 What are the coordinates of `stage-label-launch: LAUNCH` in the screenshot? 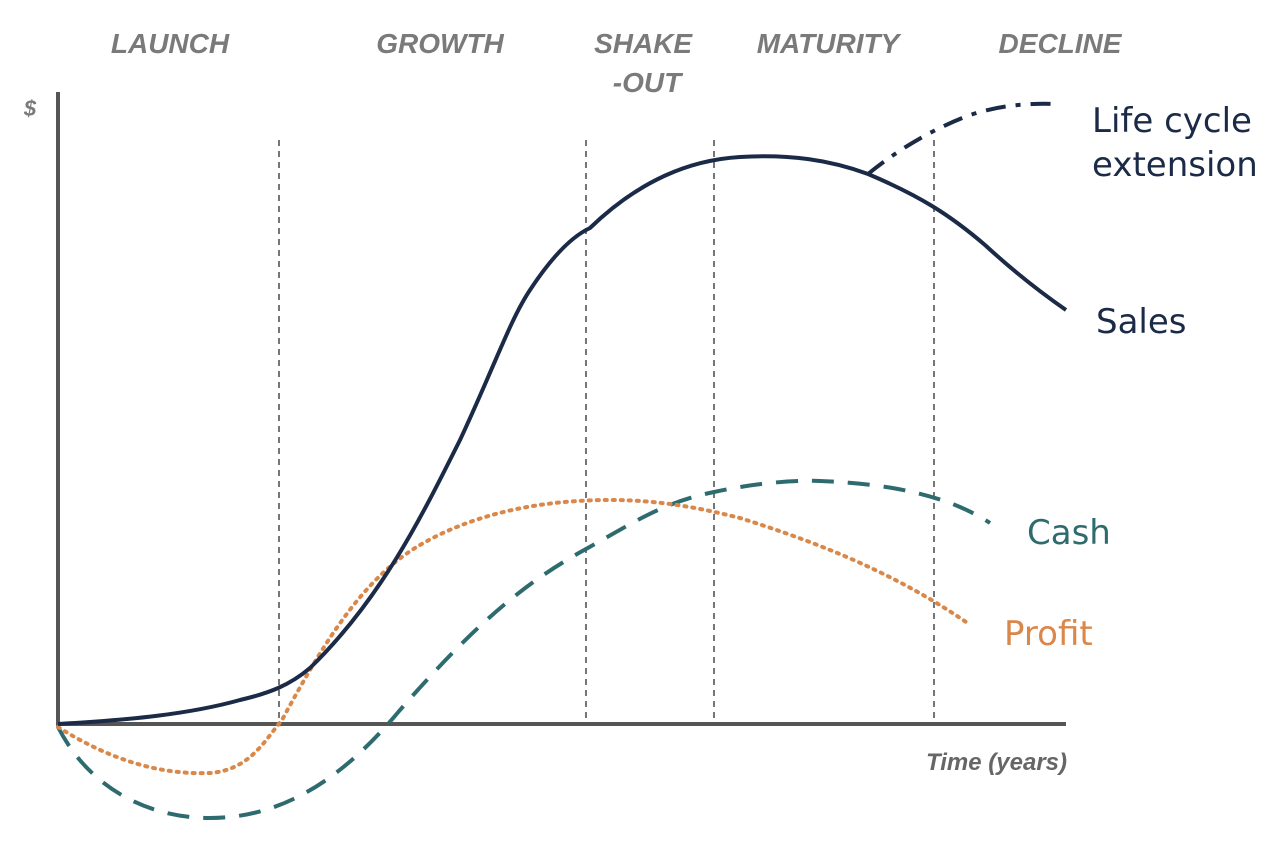 It's located at (170, 43).